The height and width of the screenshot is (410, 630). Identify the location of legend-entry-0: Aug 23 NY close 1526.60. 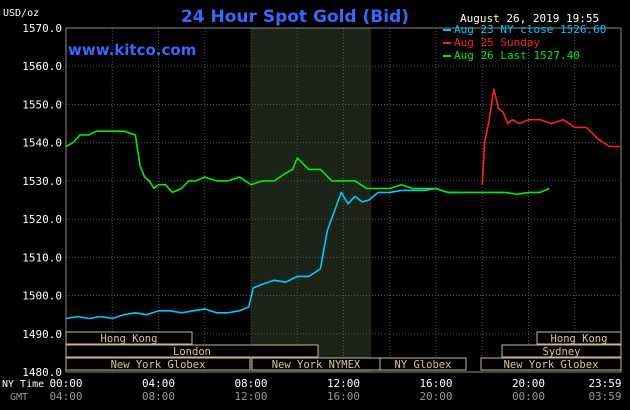
(530, 29).